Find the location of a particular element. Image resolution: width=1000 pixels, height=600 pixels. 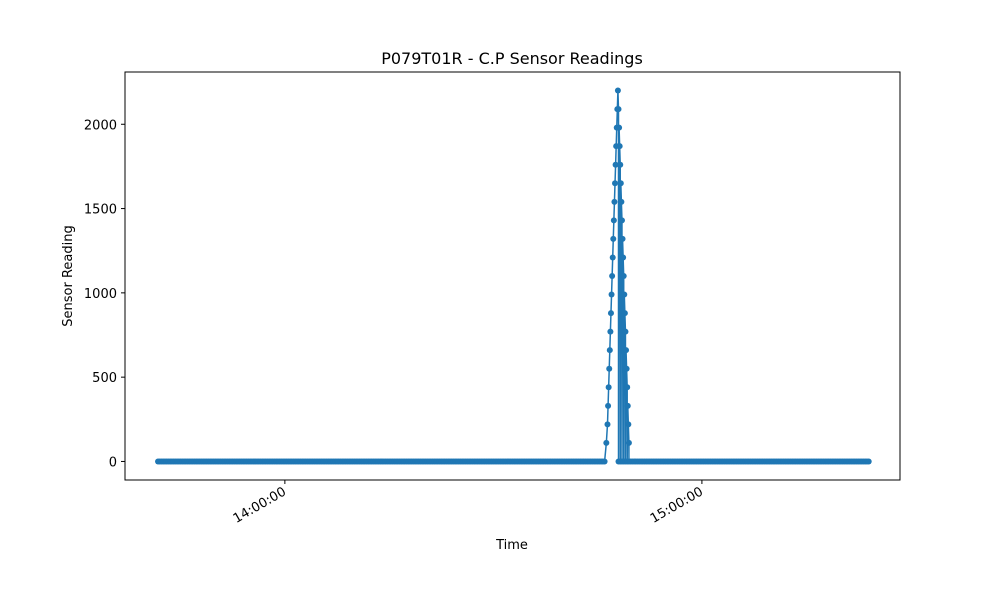

y-tick-label: 0 is located at coordinates (113, 462).